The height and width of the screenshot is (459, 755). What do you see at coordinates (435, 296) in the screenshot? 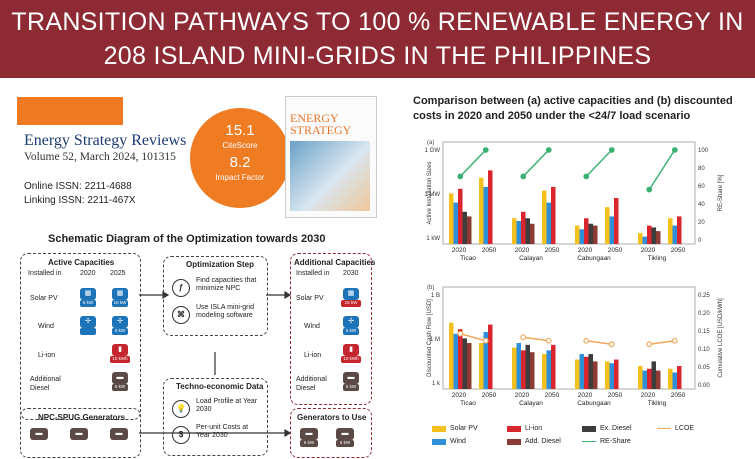
I see `y-tick-label: 1 B` at bounding box center [435, 296].